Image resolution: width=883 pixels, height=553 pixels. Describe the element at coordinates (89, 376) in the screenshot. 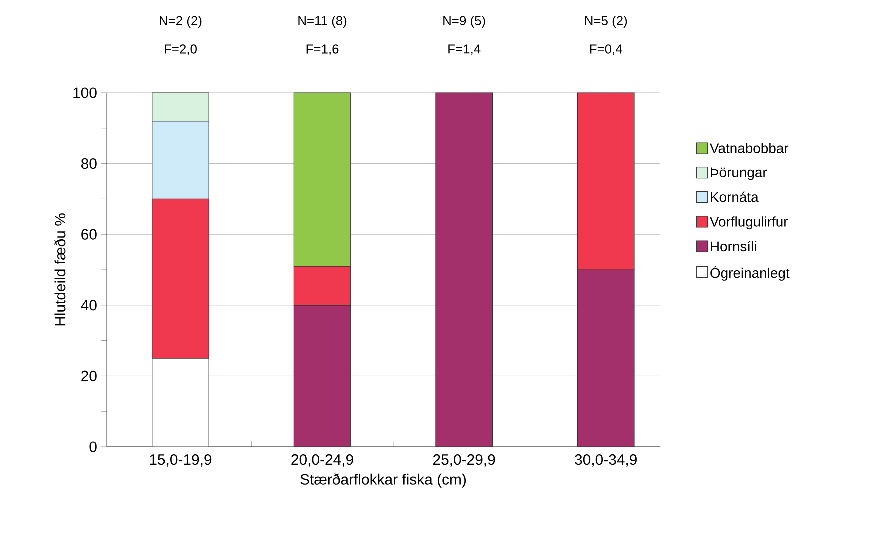

I see `y-tick-label: 20` at that location.